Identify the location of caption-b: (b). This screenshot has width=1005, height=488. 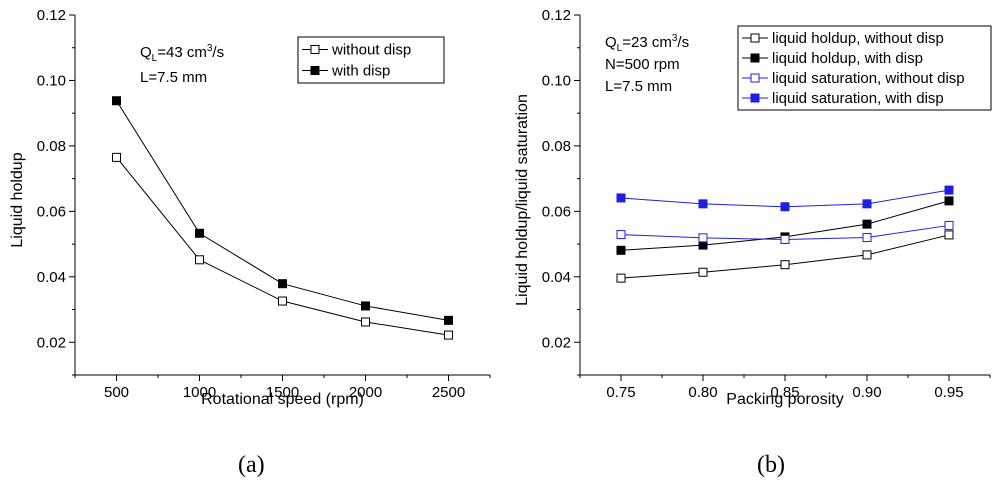
(771, 465).